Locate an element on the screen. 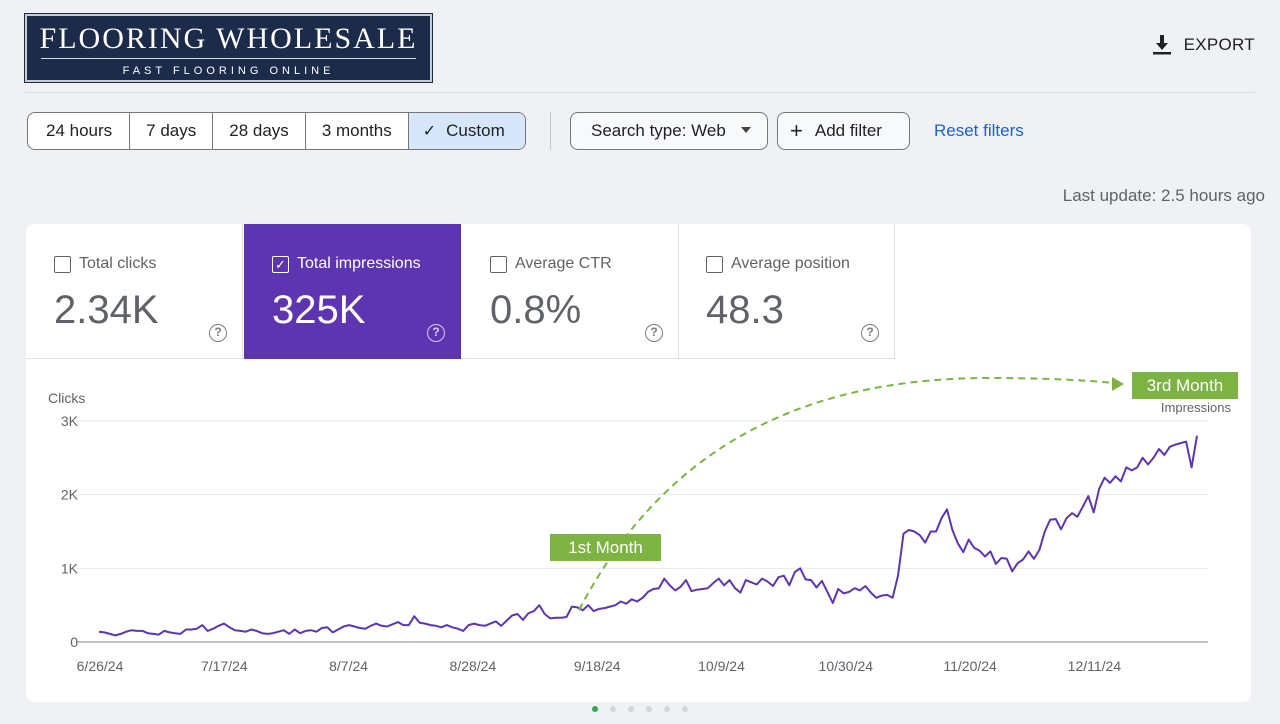 The height and width of the screenshot is (724, 1280). metric-total-impressions: ✓ Total impressions 325K ? is located at coordinates (352, 291).